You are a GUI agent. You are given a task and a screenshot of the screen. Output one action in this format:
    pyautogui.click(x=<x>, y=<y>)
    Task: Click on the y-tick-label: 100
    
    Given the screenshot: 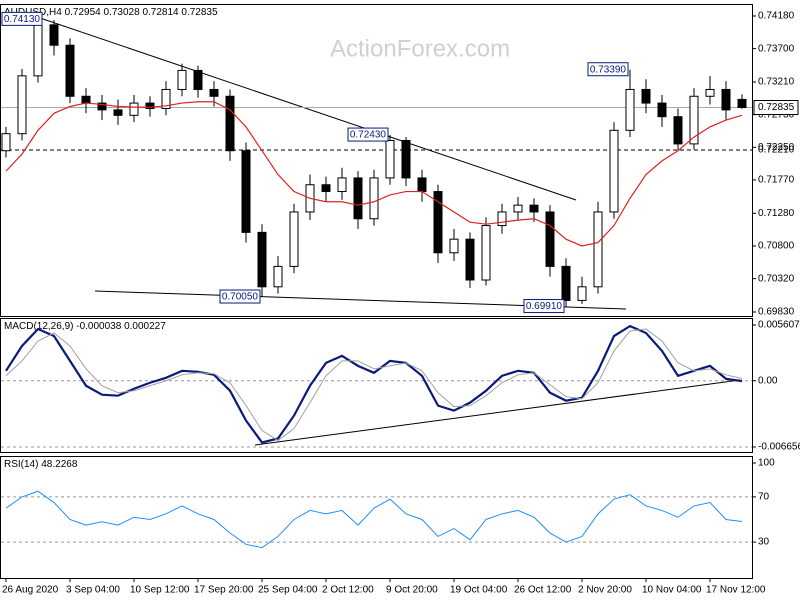 What is the action you would take?
    pyautogui.click(x=766, y=463)
    